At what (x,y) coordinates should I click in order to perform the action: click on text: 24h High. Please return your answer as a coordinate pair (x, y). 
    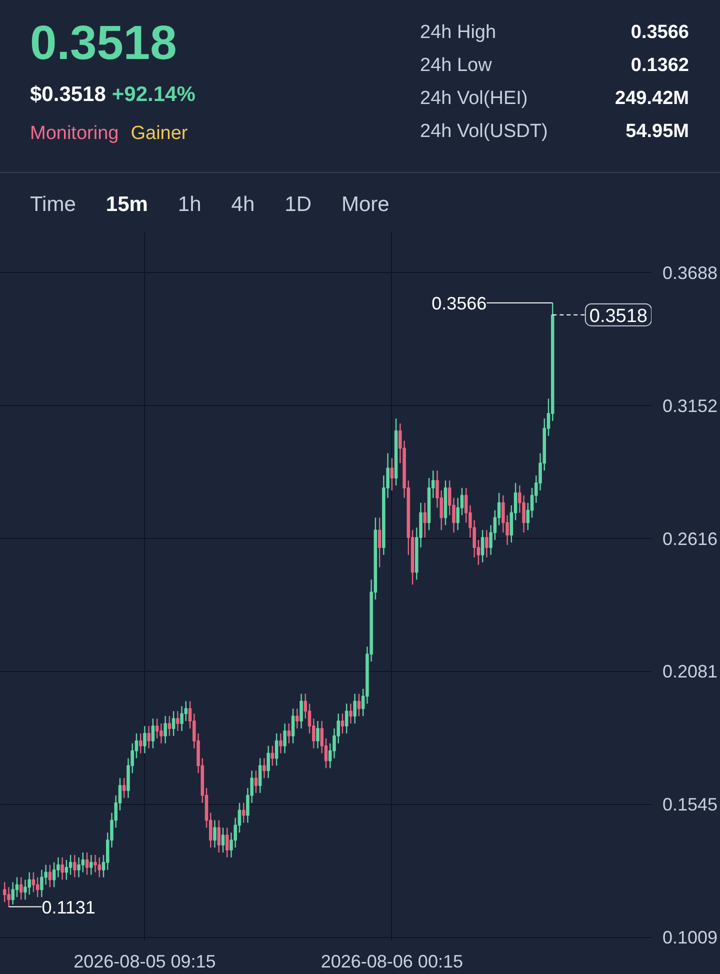
    Looking at the image, I should click on (459, 33).